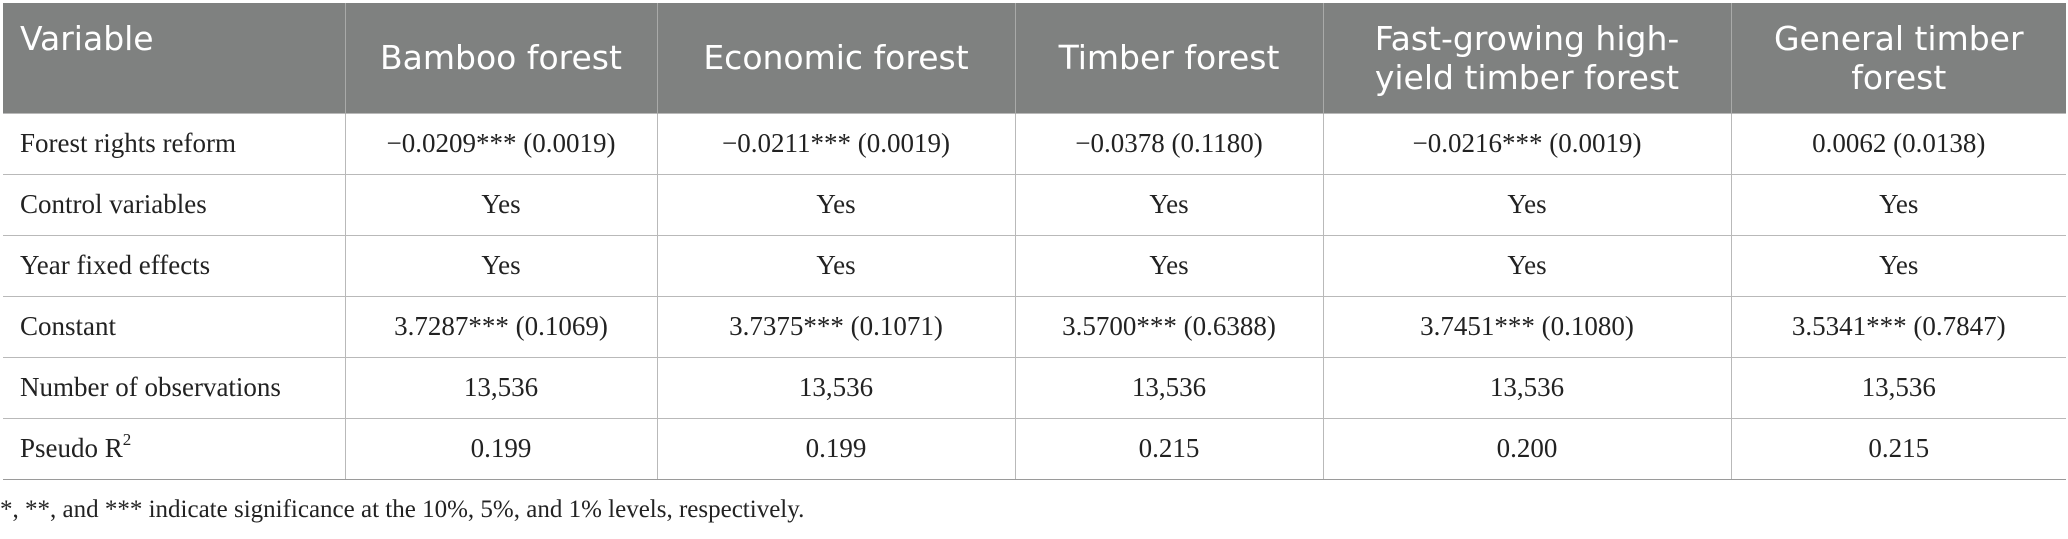  What do you see at coordinates (1898, 38) in the screenshot?
I see `header-general-line1: General timber` at bounding box center [1898, 38].